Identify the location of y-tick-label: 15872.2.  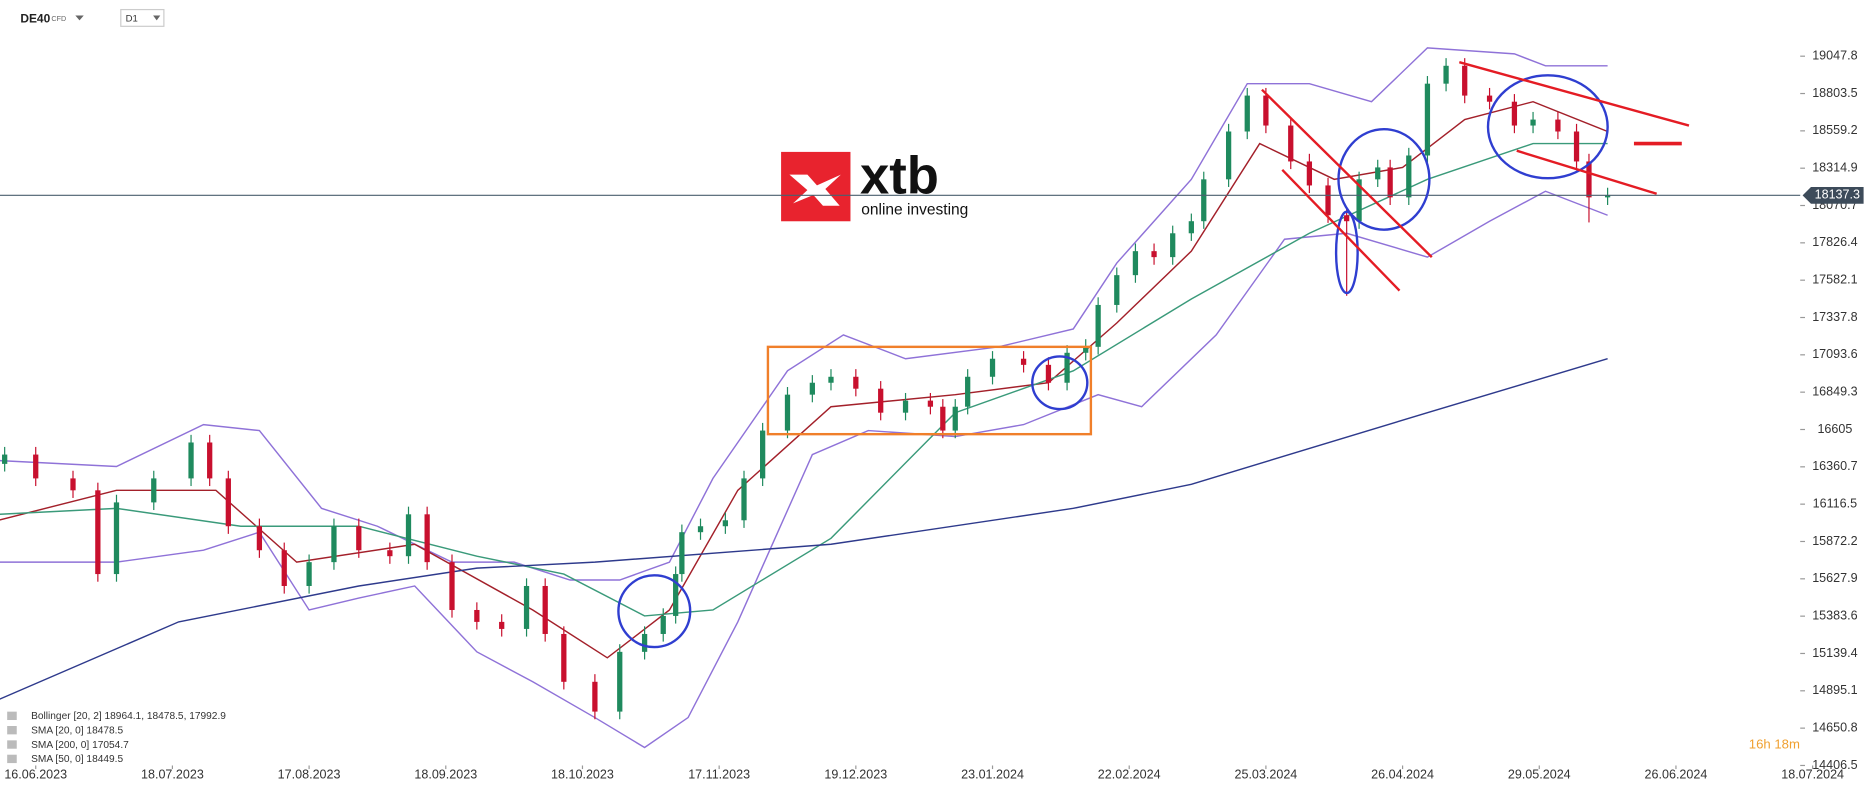
(1834, 541).